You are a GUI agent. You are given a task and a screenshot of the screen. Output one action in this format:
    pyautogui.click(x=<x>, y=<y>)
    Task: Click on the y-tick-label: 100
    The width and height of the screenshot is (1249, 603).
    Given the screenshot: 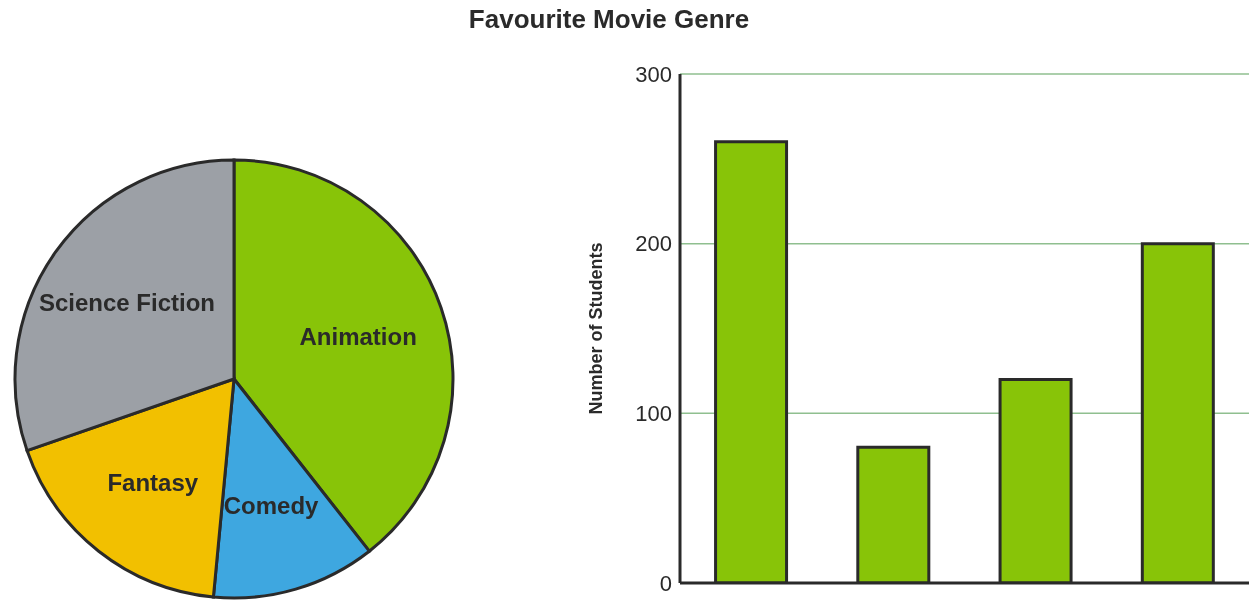 What is the action you would take?
    pyautogui.click(x=653, y=414)
    